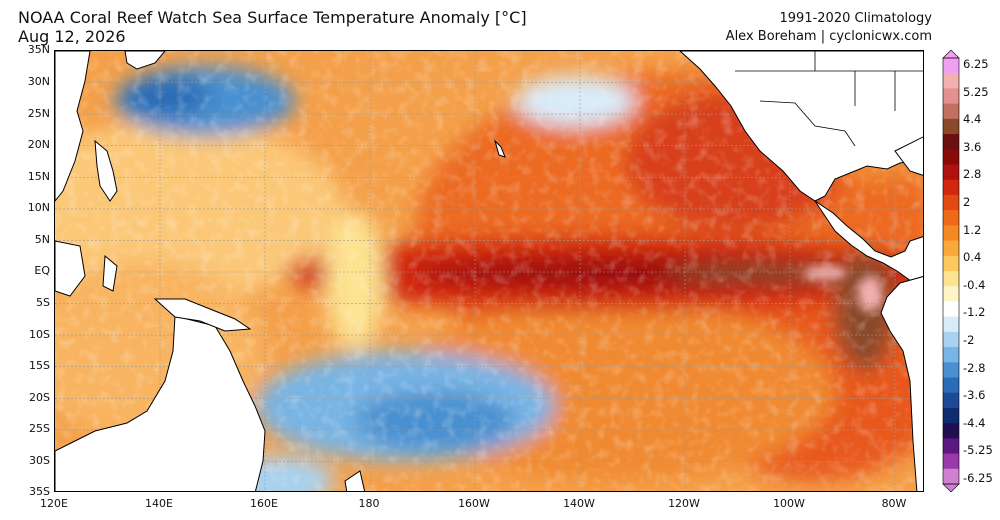 The height and width of the screenshot is (520, 1000). What do you see at coordinates (106, 170) in the screenshot?
I see `philippines` at bounding box center [106, 170].